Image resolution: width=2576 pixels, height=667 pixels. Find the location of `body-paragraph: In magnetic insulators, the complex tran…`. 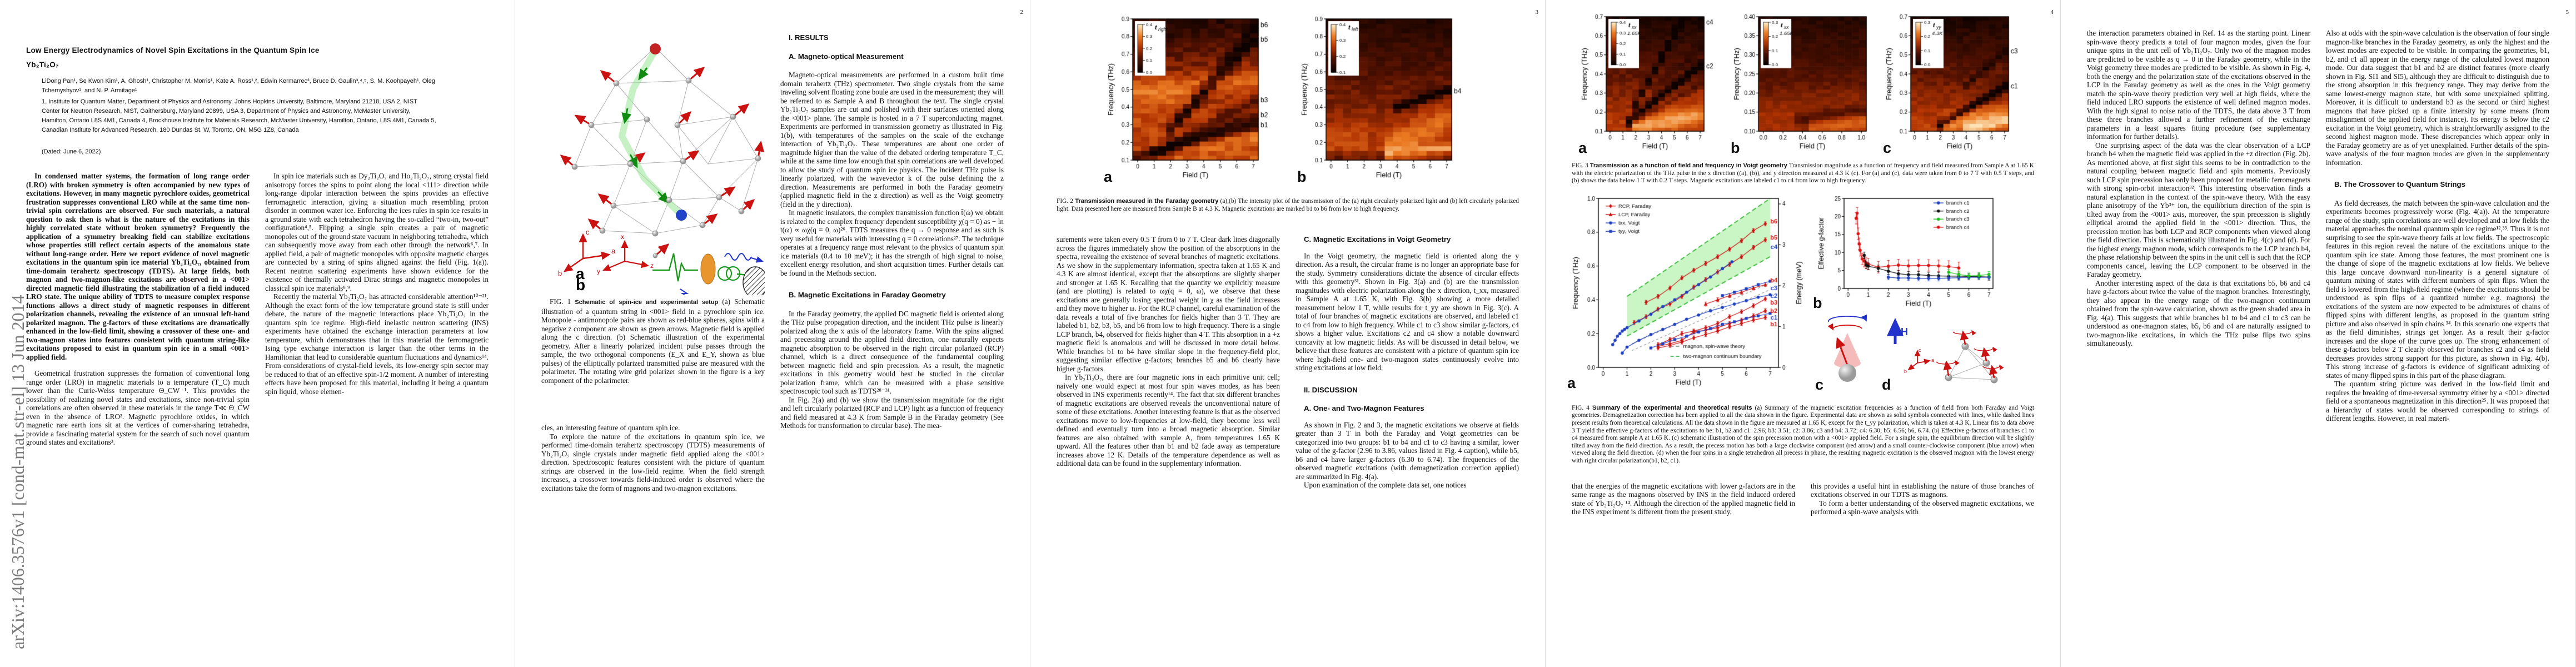

body-paragraph: In magnetic insulators, the complex tran… is located at coordinates (892, 242).